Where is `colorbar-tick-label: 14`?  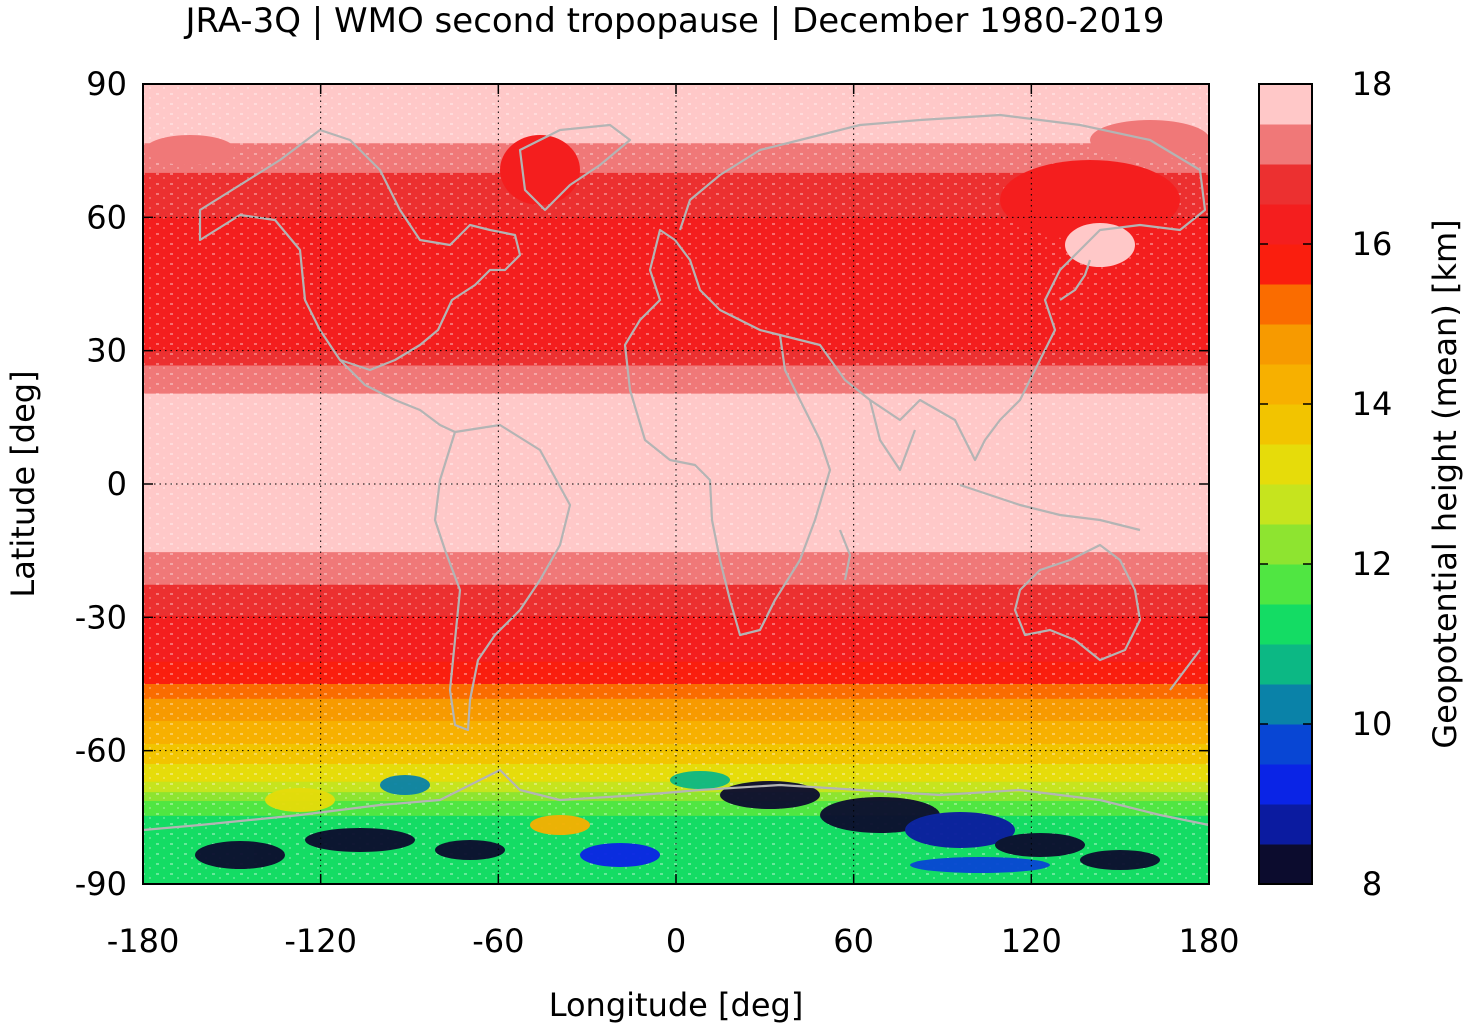
colorbar-tick-label: 14 is located at coordinates (1372, 404).